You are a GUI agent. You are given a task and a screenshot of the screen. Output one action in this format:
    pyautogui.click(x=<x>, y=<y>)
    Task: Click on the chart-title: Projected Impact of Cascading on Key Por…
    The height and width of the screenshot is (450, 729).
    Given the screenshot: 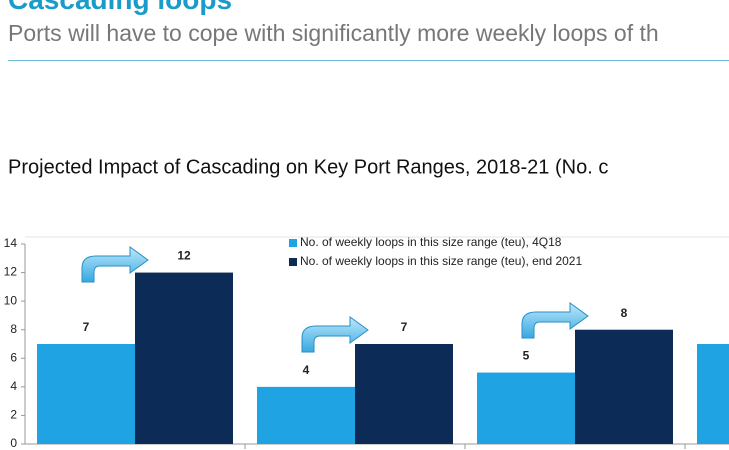 What is the action you would take?
    pyautogui.click(x=308, y=167)
    